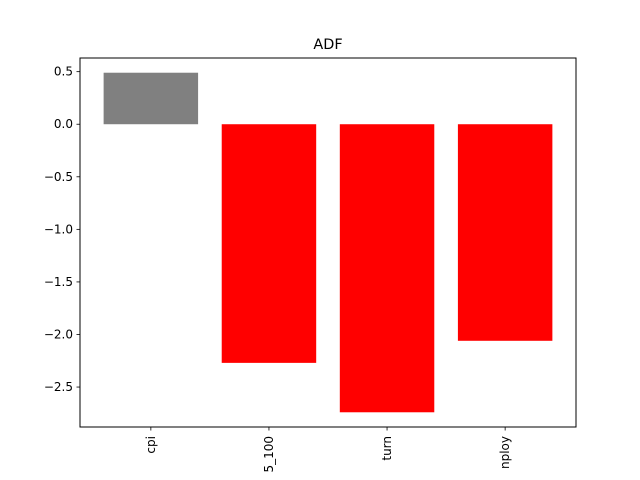 This screenshot has height=480, width=640. I want to click on y-tick-label: −1.5, so click(58, 282).